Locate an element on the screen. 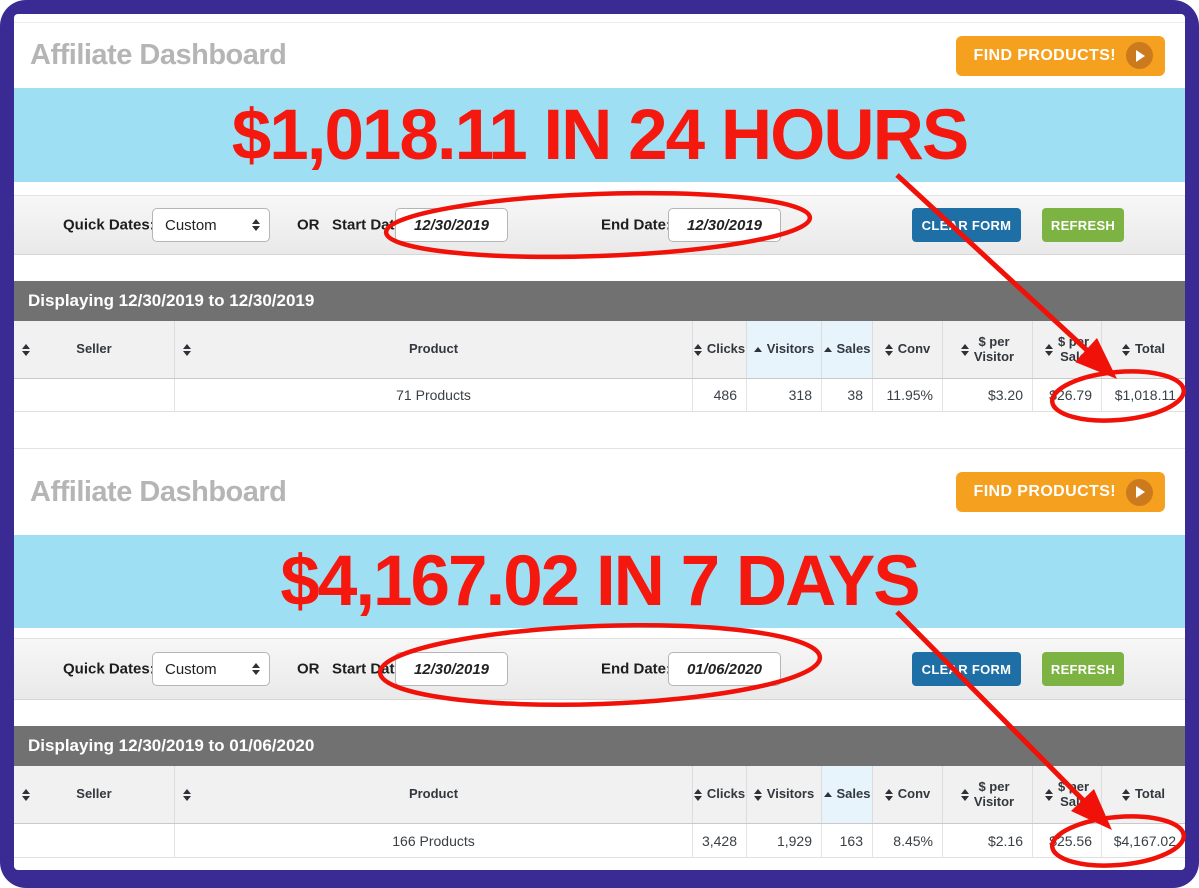  earnings-banner: $4,167.02 IN 7 DAYS is located at coordinates (599, 581).